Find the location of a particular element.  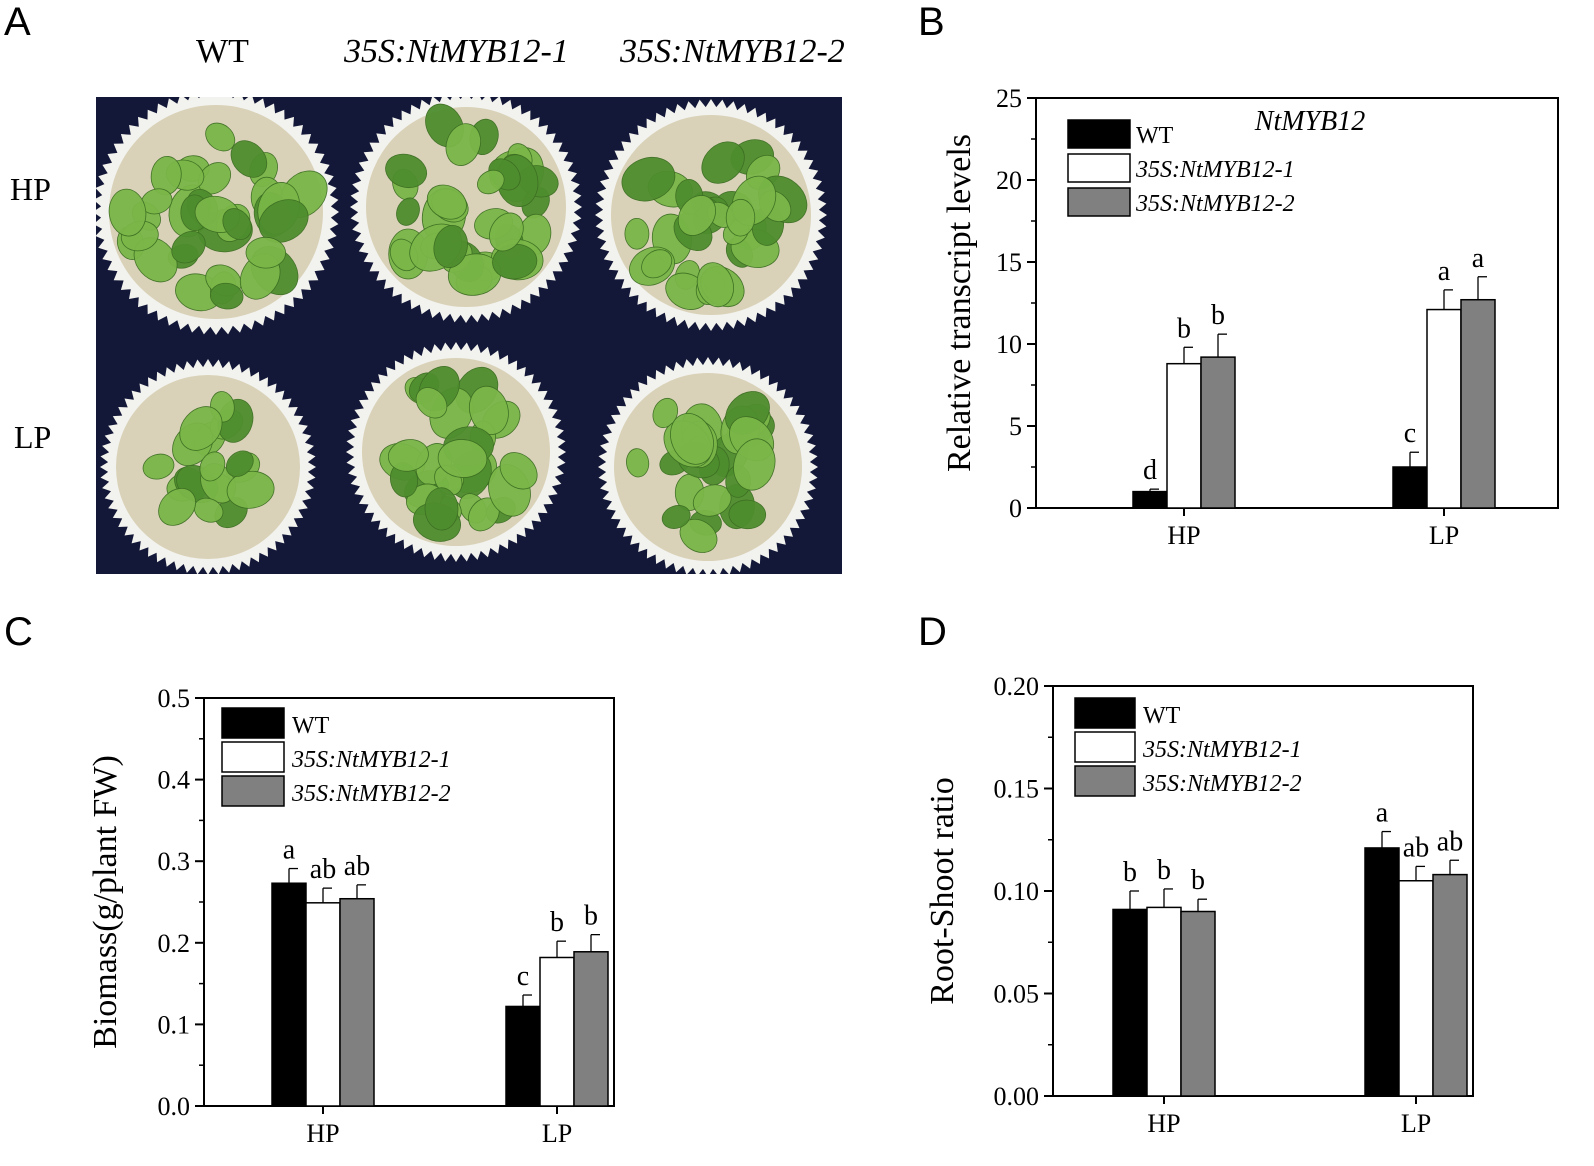

panel-label-b: B is located at coordinates (931, 22).